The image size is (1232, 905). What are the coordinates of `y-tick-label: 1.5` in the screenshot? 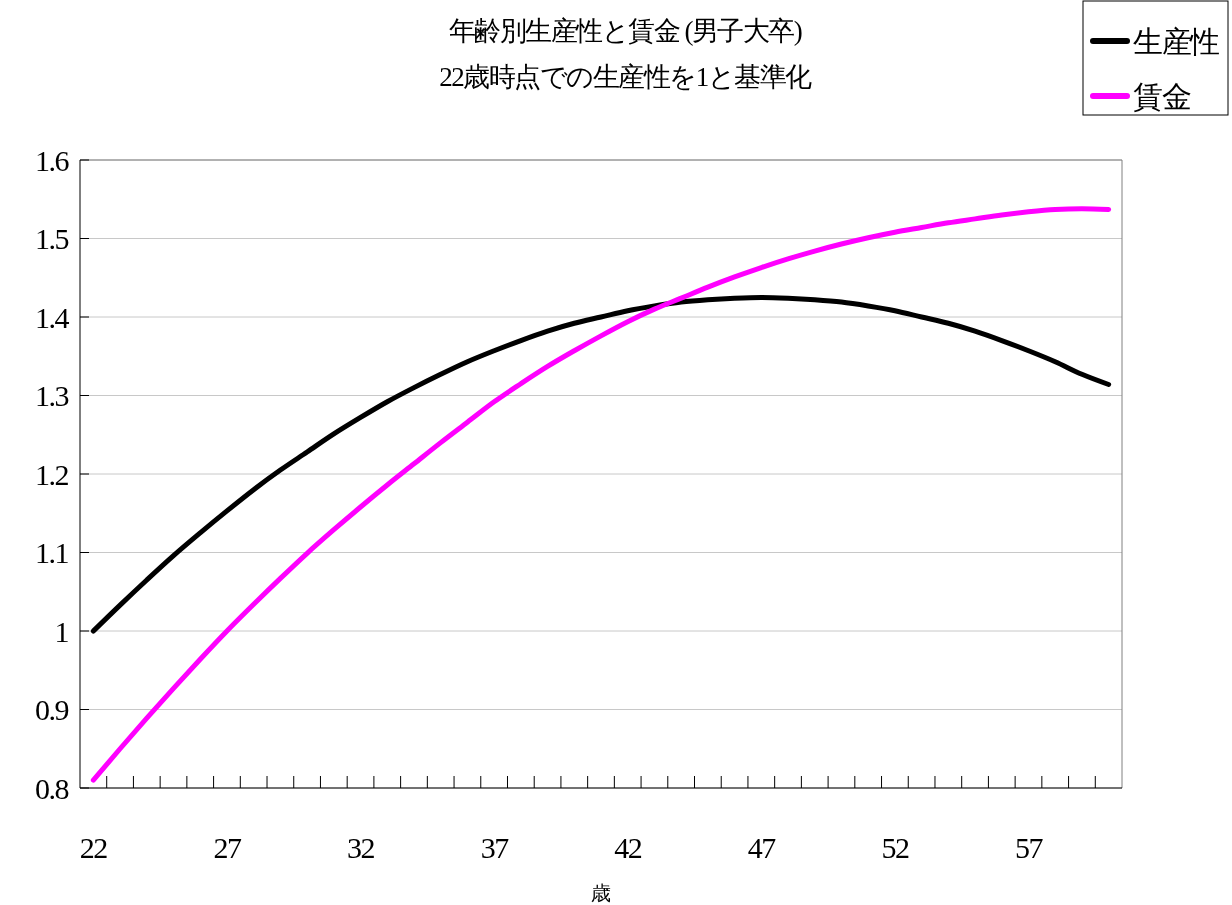 It's located at (52, 238).